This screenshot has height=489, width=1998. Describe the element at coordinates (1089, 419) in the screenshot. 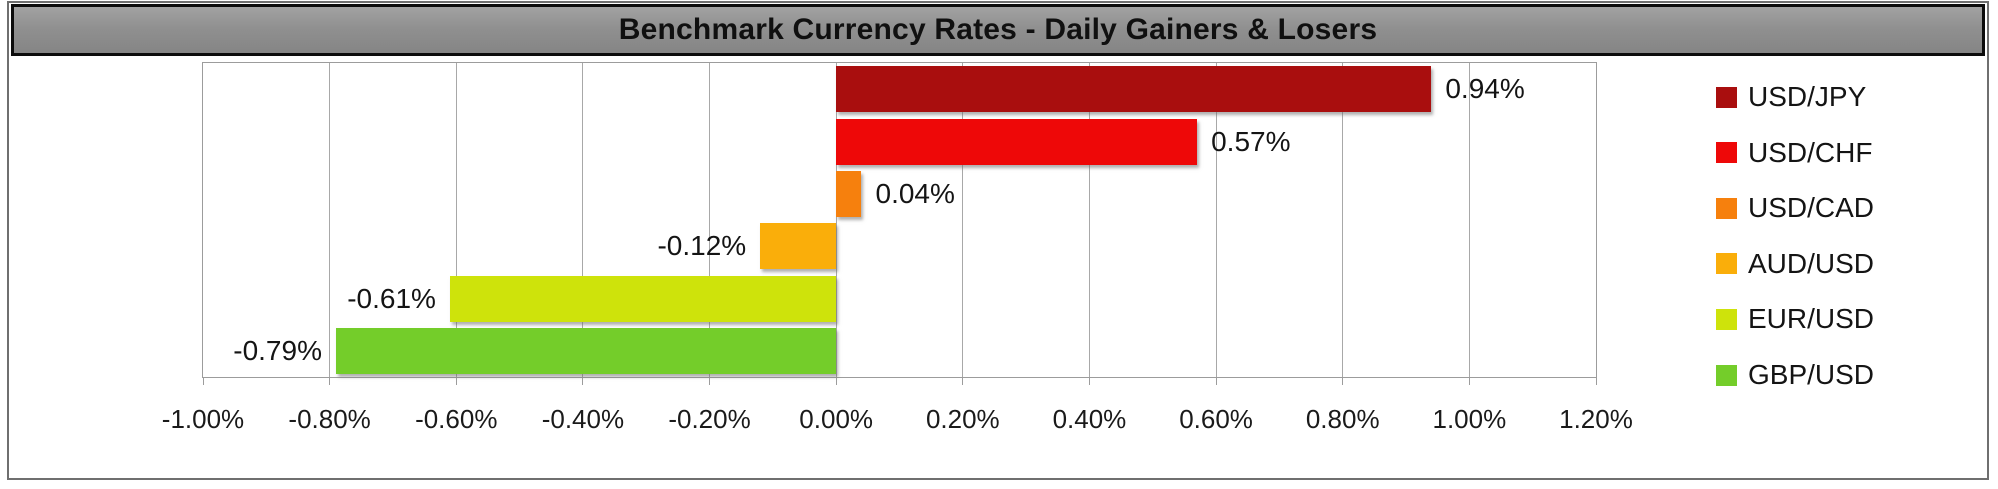

I see `x-axis-tick-label: 0.40%` at that location.